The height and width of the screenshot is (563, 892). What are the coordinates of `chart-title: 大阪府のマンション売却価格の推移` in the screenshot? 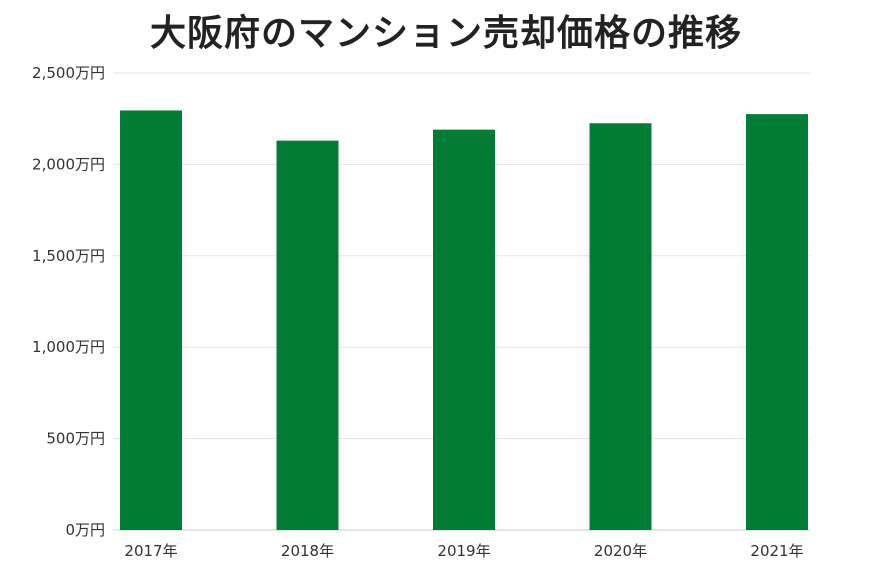 It's located at (445, 33).